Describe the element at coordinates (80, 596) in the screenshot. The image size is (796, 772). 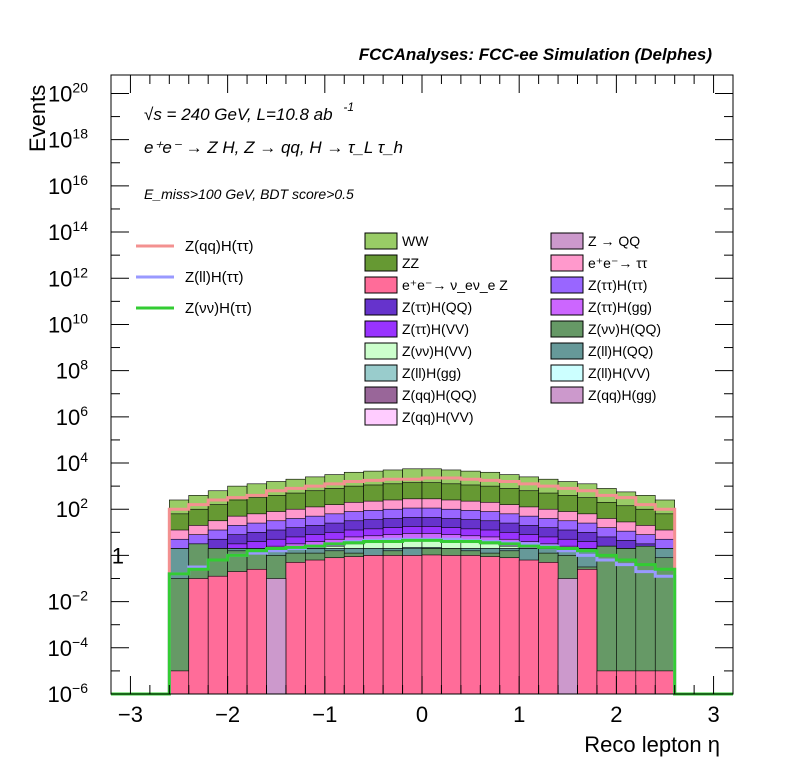
I see `y-tick-exponent: −2` at that location.